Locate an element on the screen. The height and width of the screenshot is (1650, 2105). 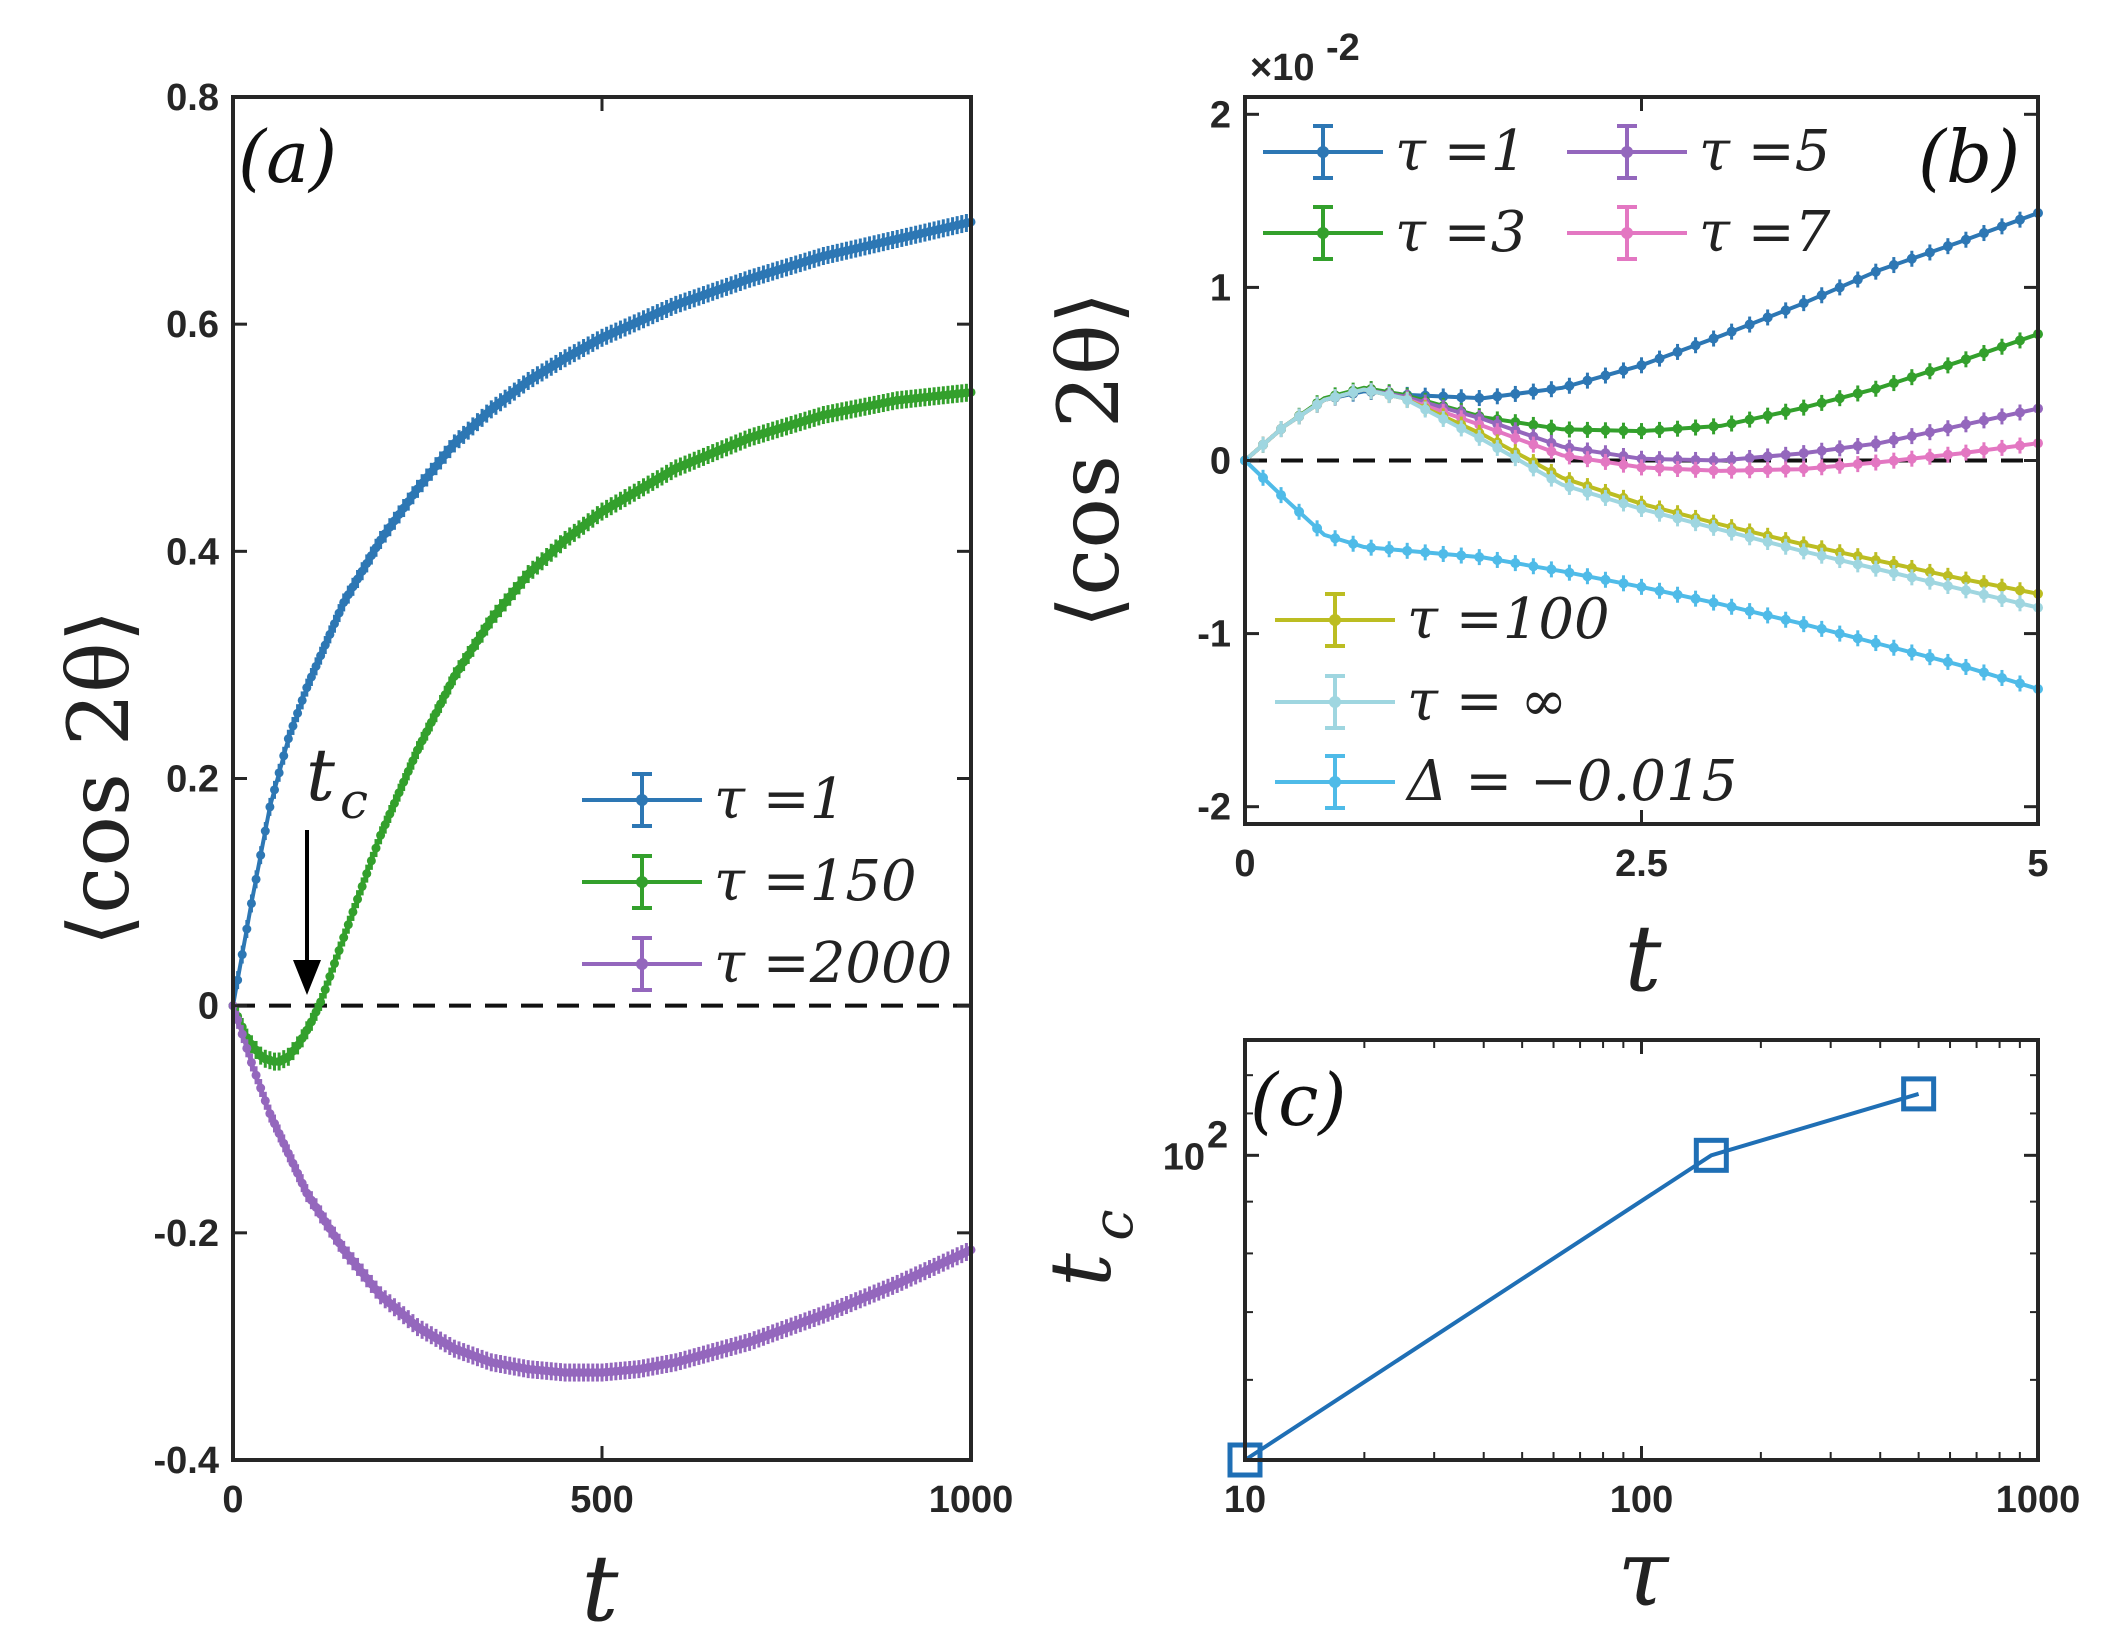
b-legend: τ =1 τ =5 τ =3 τ =7 τ =100 τ = ∞ Δ = −0.015 is located at coordinates (1547, 466).